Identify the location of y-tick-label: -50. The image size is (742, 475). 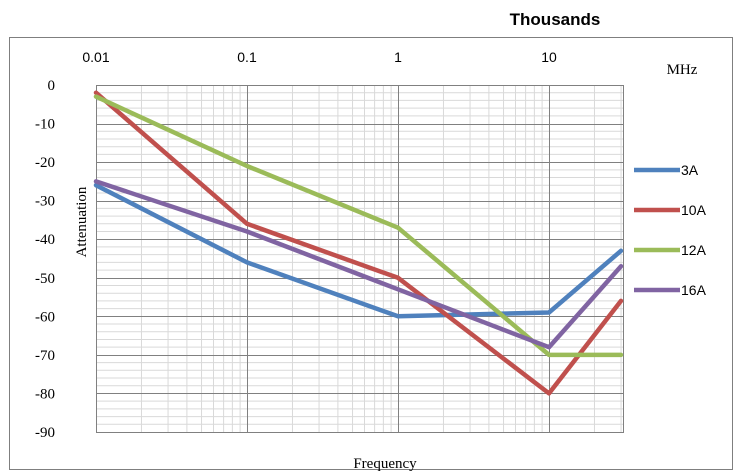
(45, 279).